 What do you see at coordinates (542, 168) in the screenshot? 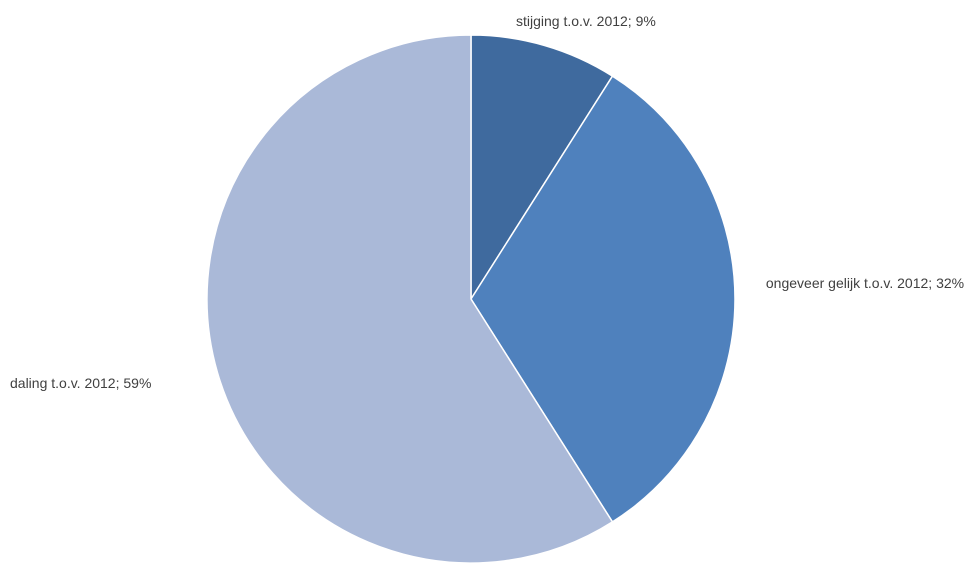
I see `pie-slice-stijging` at bounding box center [542, 168].